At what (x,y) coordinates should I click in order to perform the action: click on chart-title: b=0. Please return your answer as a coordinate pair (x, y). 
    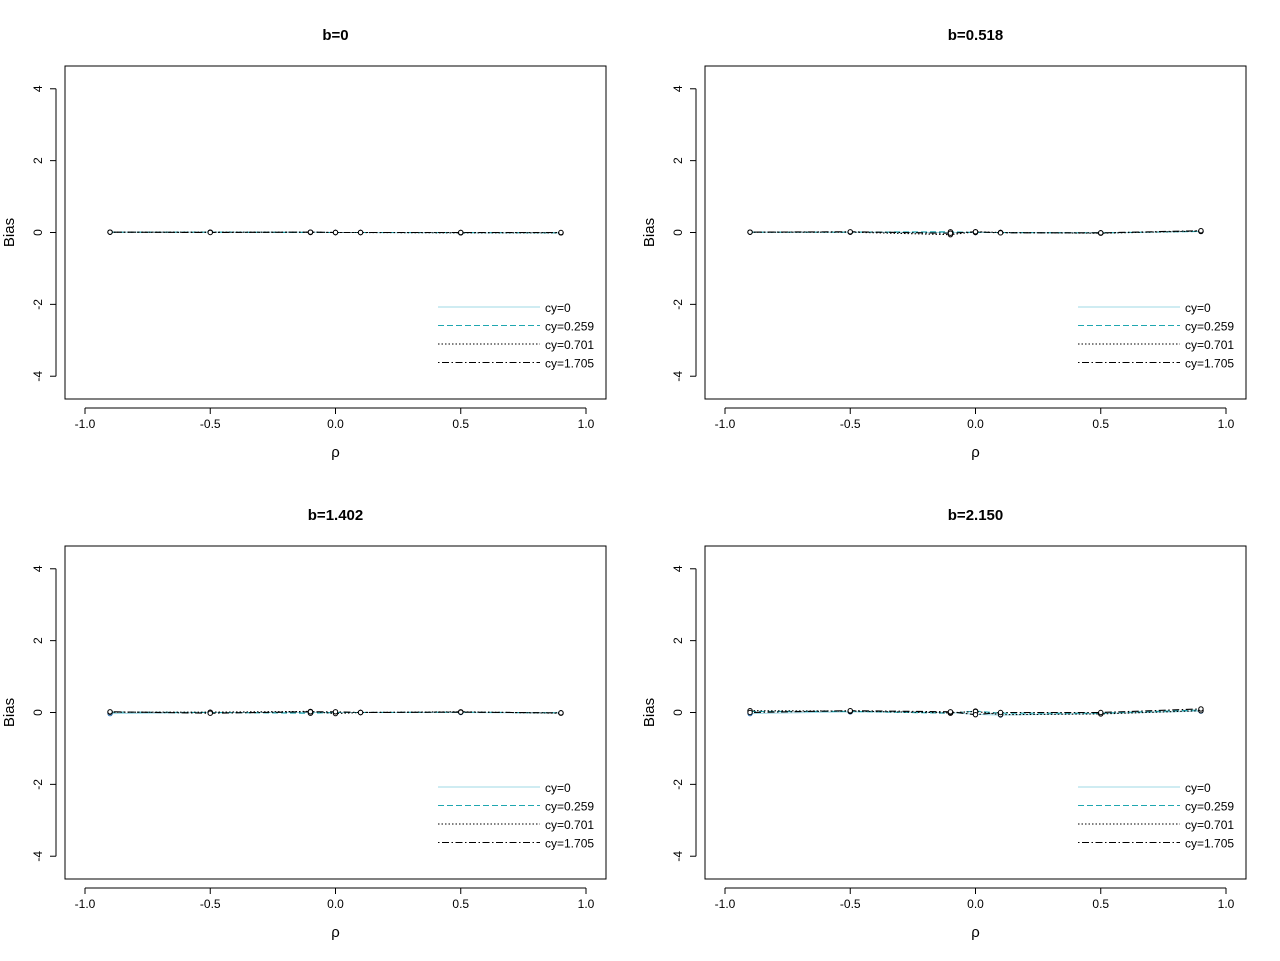
    Looking at the image, I should click on (335, 35).